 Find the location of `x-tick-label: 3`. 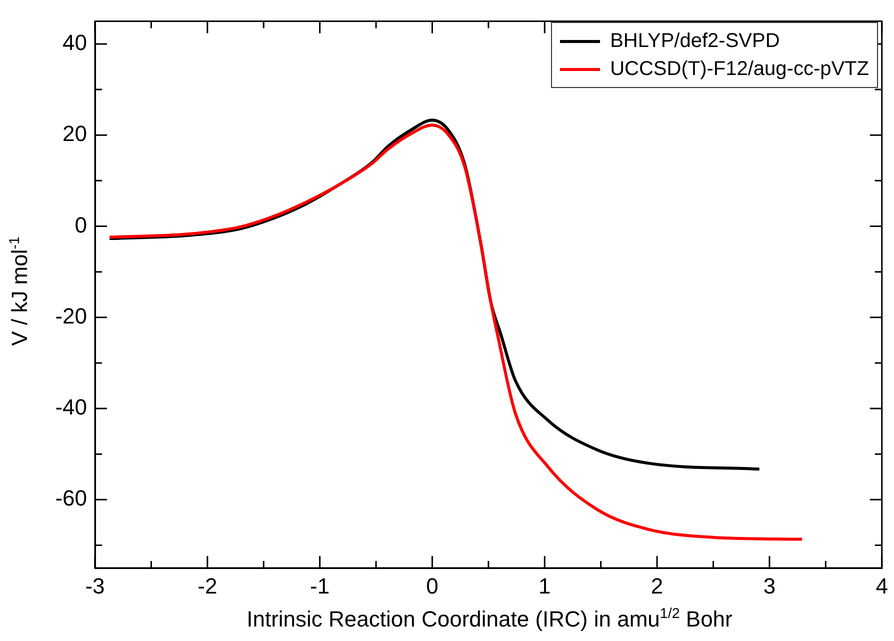

x-tick-label: 3 is located at coordinates (769, 585).